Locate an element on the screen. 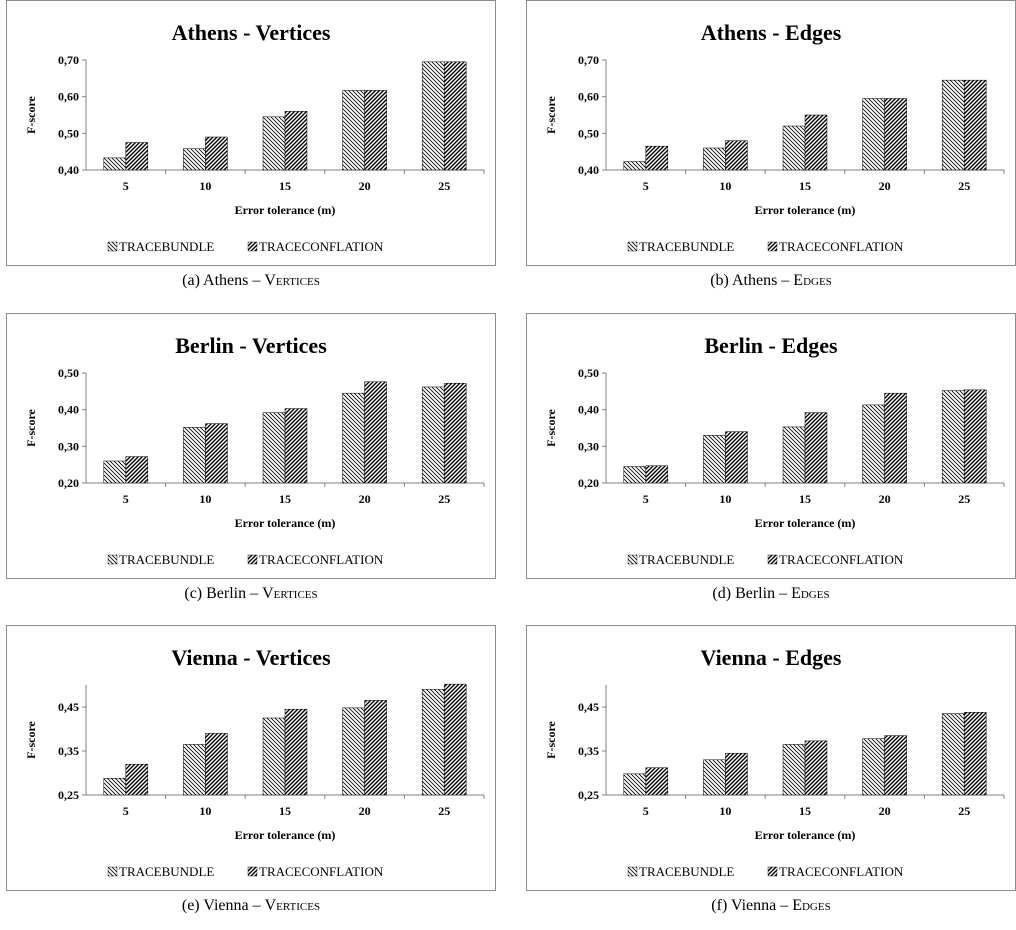 Image resolution: width=1016 pixels, height=930 pixels. chart-title: Vienna - Vertices is located at coordinates (251, 657).